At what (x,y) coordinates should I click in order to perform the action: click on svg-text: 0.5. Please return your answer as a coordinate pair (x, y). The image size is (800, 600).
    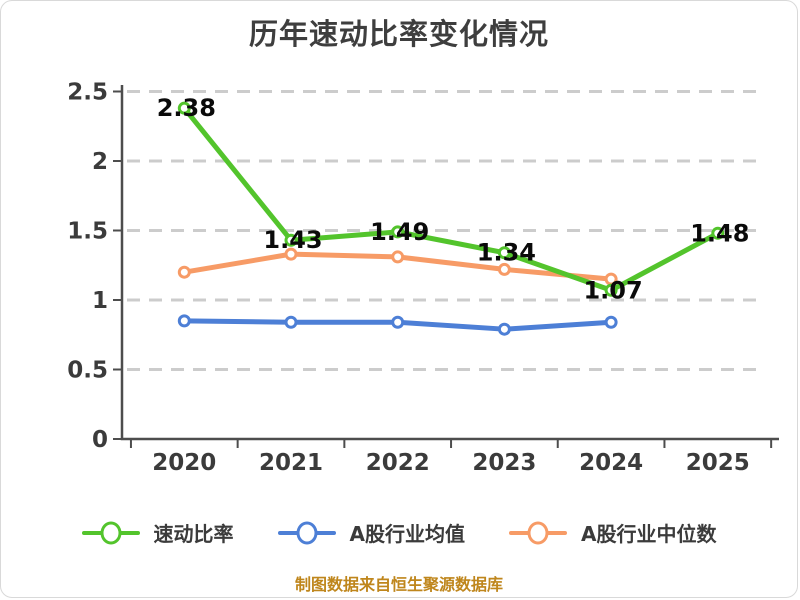
    Looking at the image, I should click on (87, 371).